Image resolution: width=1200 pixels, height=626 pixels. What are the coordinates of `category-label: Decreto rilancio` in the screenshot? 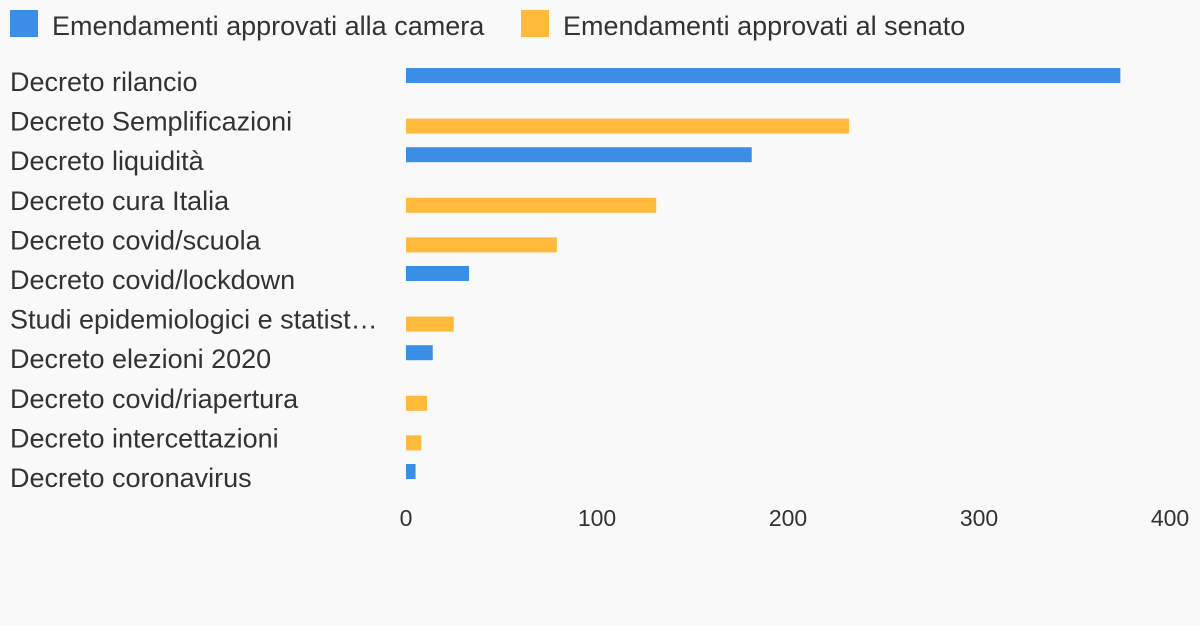 It's located at (104, 82).